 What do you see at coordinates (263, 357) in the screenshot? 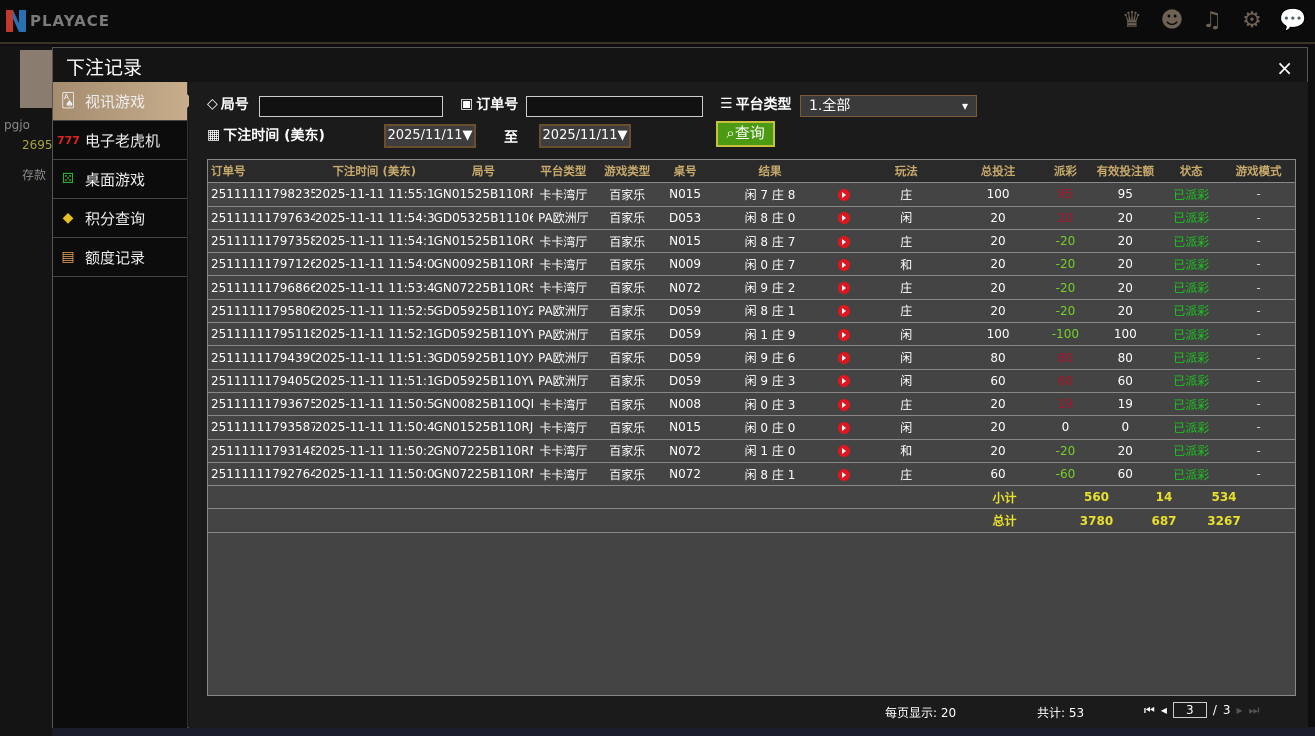
I see `table-cell: 251111117943905` at bounding box center [263, 357].